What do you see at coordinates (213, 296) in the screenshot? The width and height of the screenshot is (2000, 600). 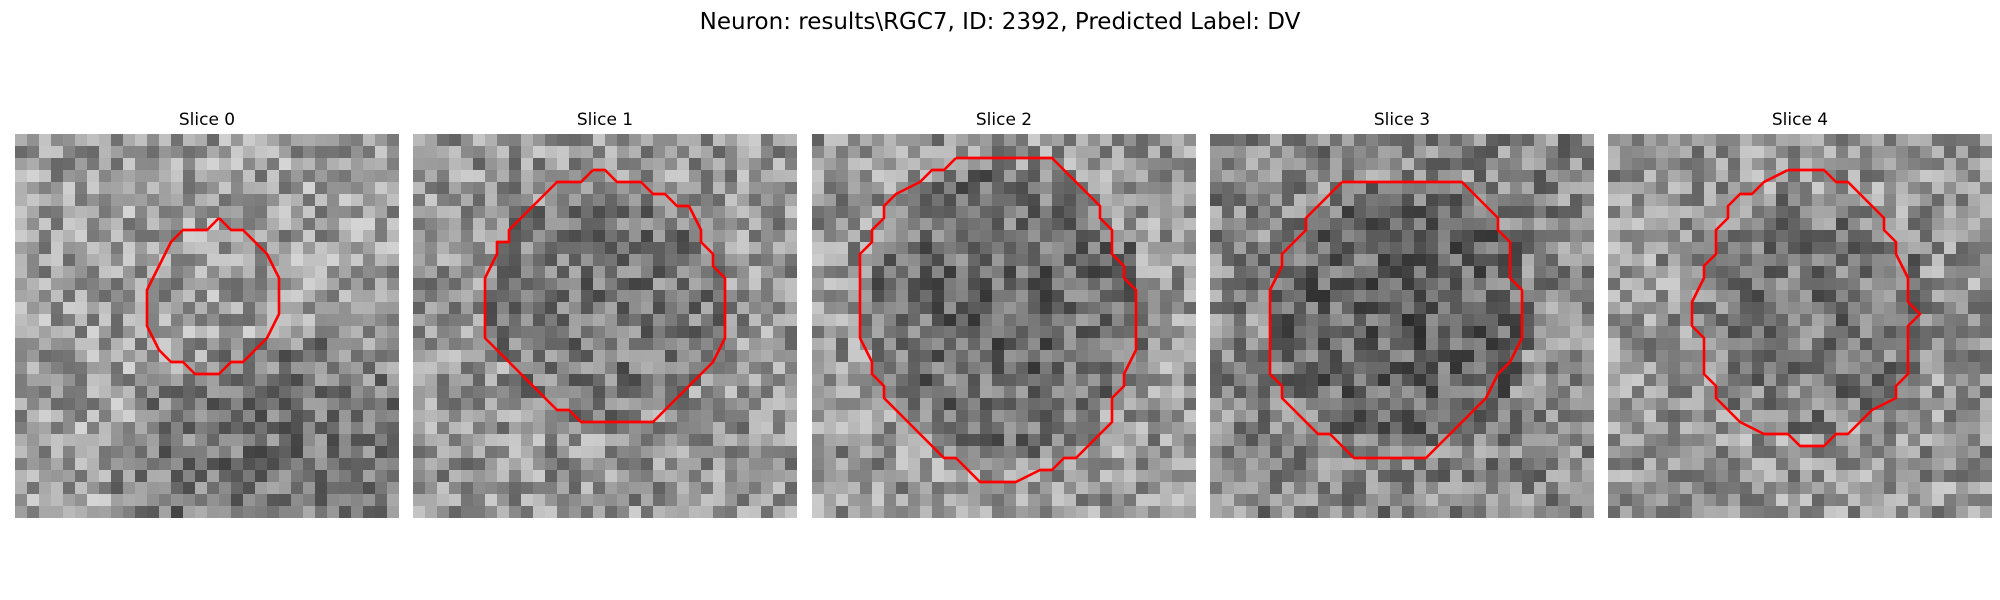 I see `segmentation-contour` at bounding box center [213, 296].